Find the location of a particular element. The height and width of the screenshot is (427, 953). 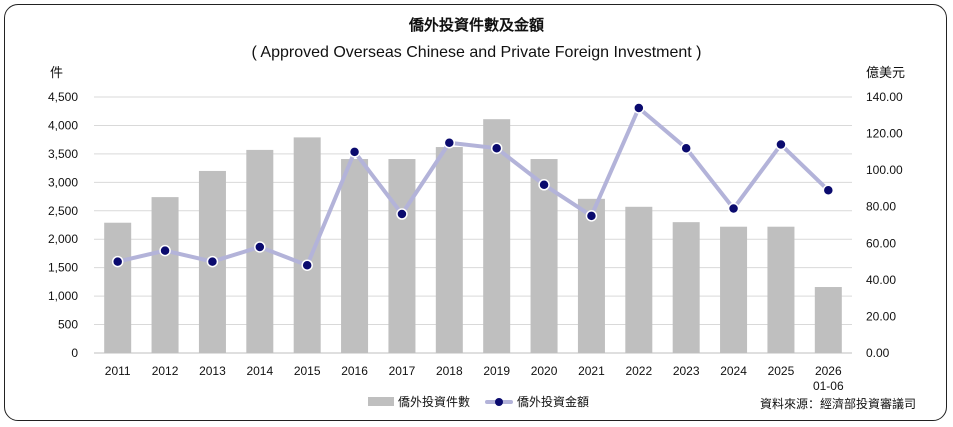

right-tick-label: 80.00 is located at coordinates (881, 207).